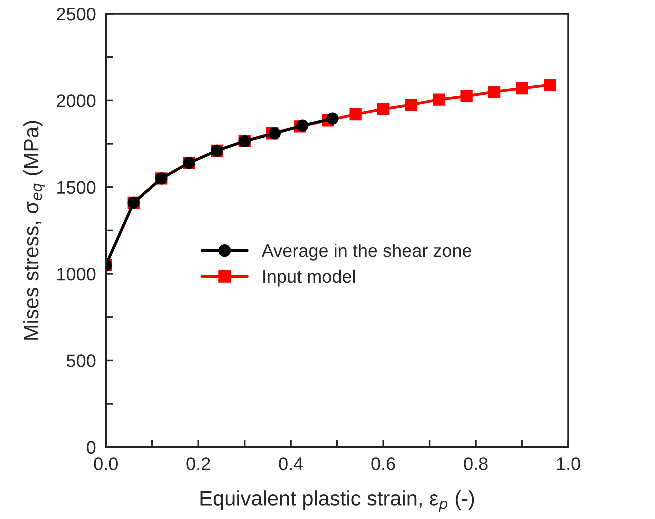  What do you see at coordinates (310, 278) in the screenshot?
I see `legend-label: Input model` at bounding box center [310, 278].